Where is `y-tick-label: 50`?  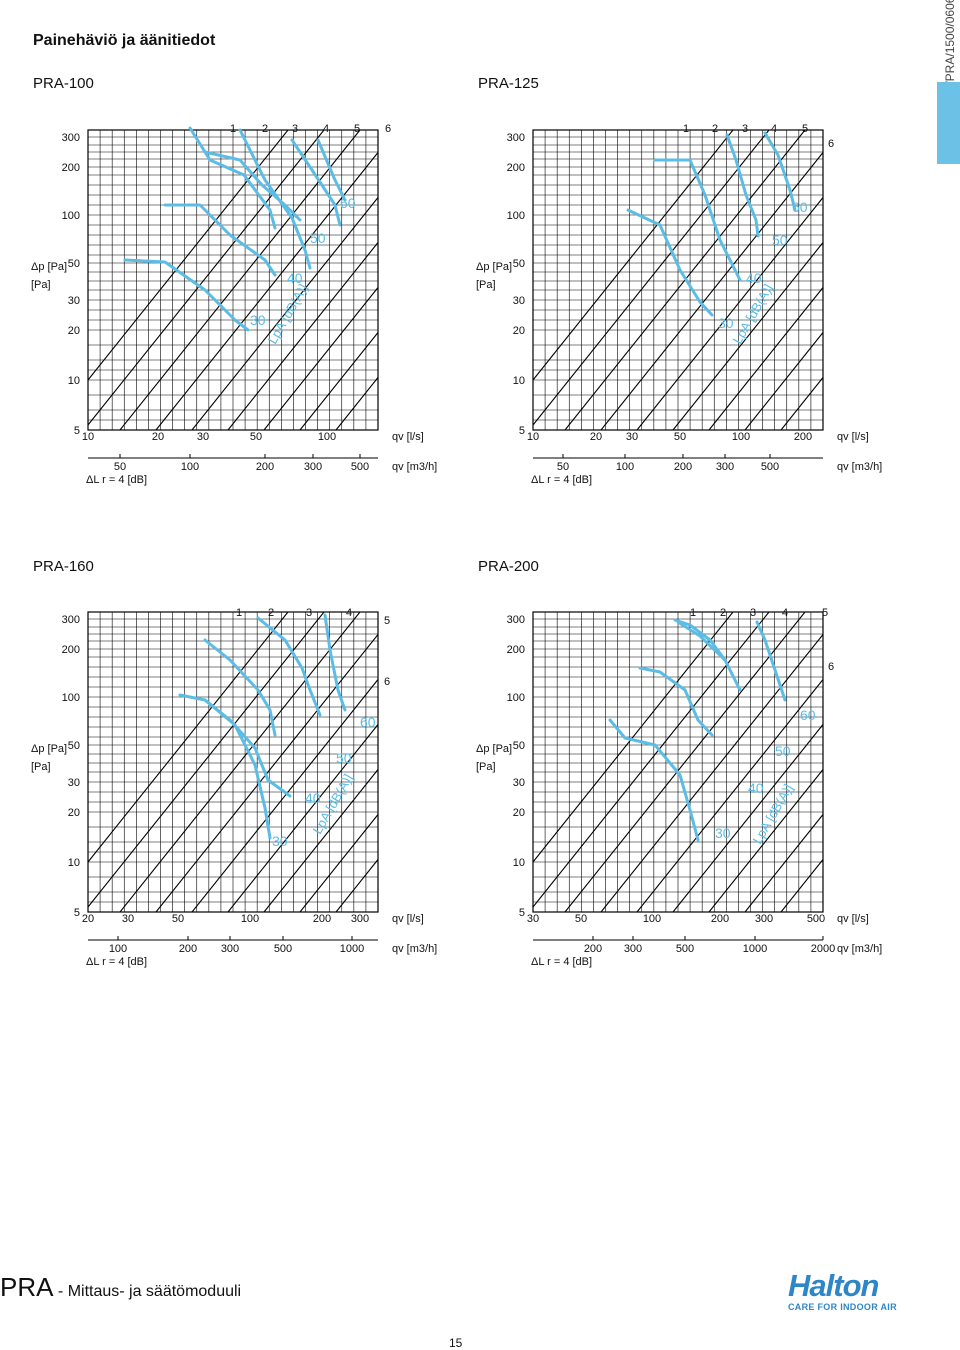
y-tick-label: 50 is located at coordinates (519, 746).